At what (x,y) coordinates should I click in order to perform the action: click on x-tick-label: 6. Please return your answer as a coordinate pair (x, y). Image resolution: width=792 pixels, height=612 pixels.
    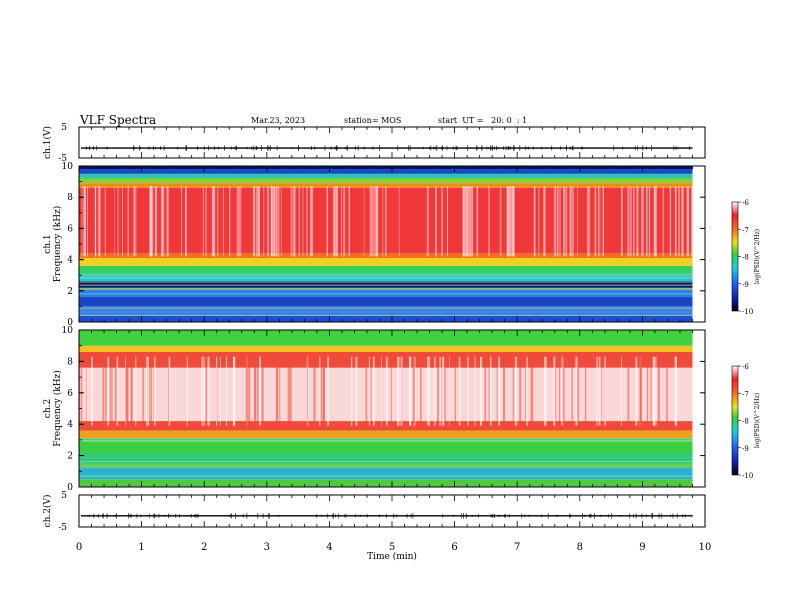
    Looking at the image, I should click on (454, 547).